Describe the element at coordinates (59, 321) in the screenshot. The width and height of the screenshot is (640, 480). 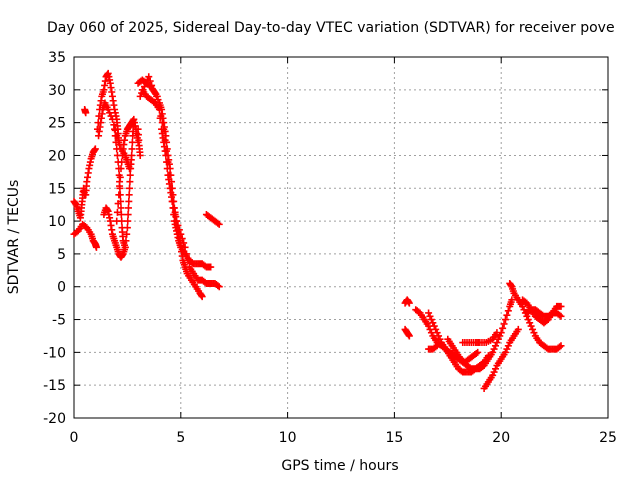
I see `y-tick-label: -5` at that location.